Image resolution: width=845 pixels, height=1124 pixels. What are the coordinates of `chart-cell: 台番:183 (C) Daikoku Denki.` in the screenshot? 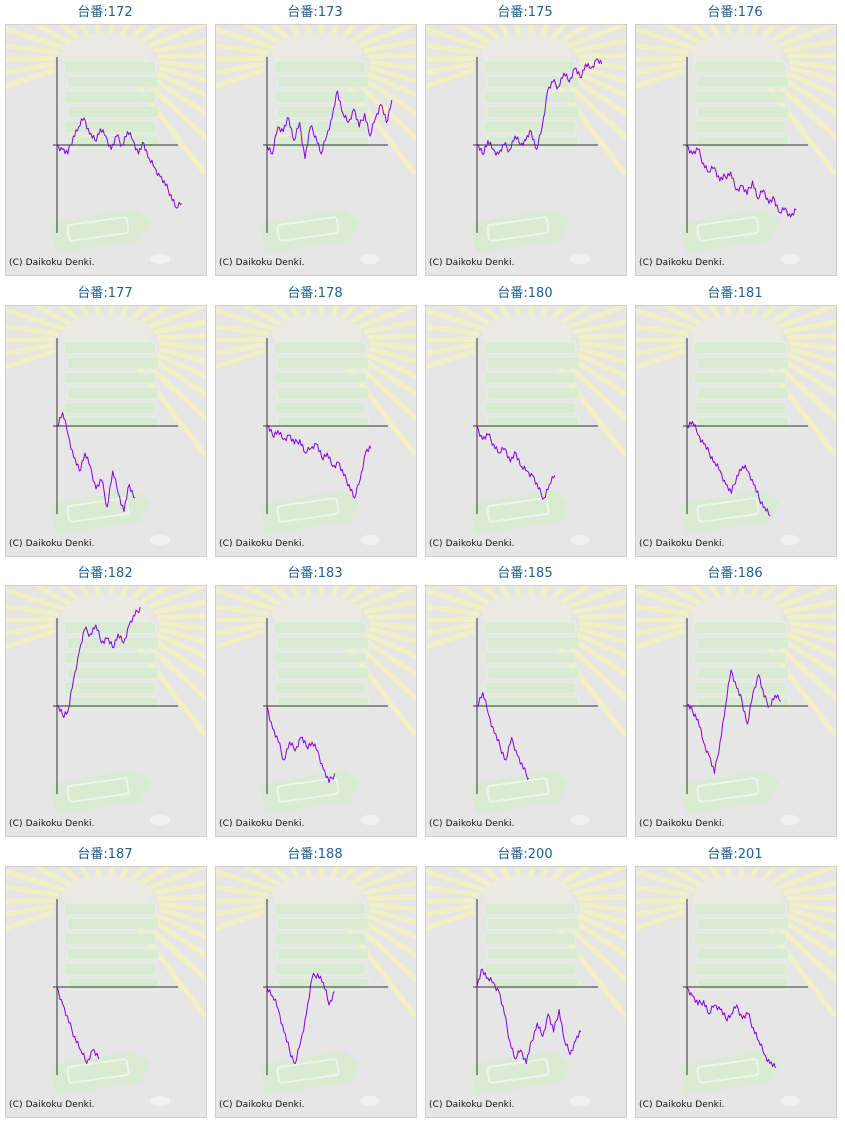 It's located at (315, 701).